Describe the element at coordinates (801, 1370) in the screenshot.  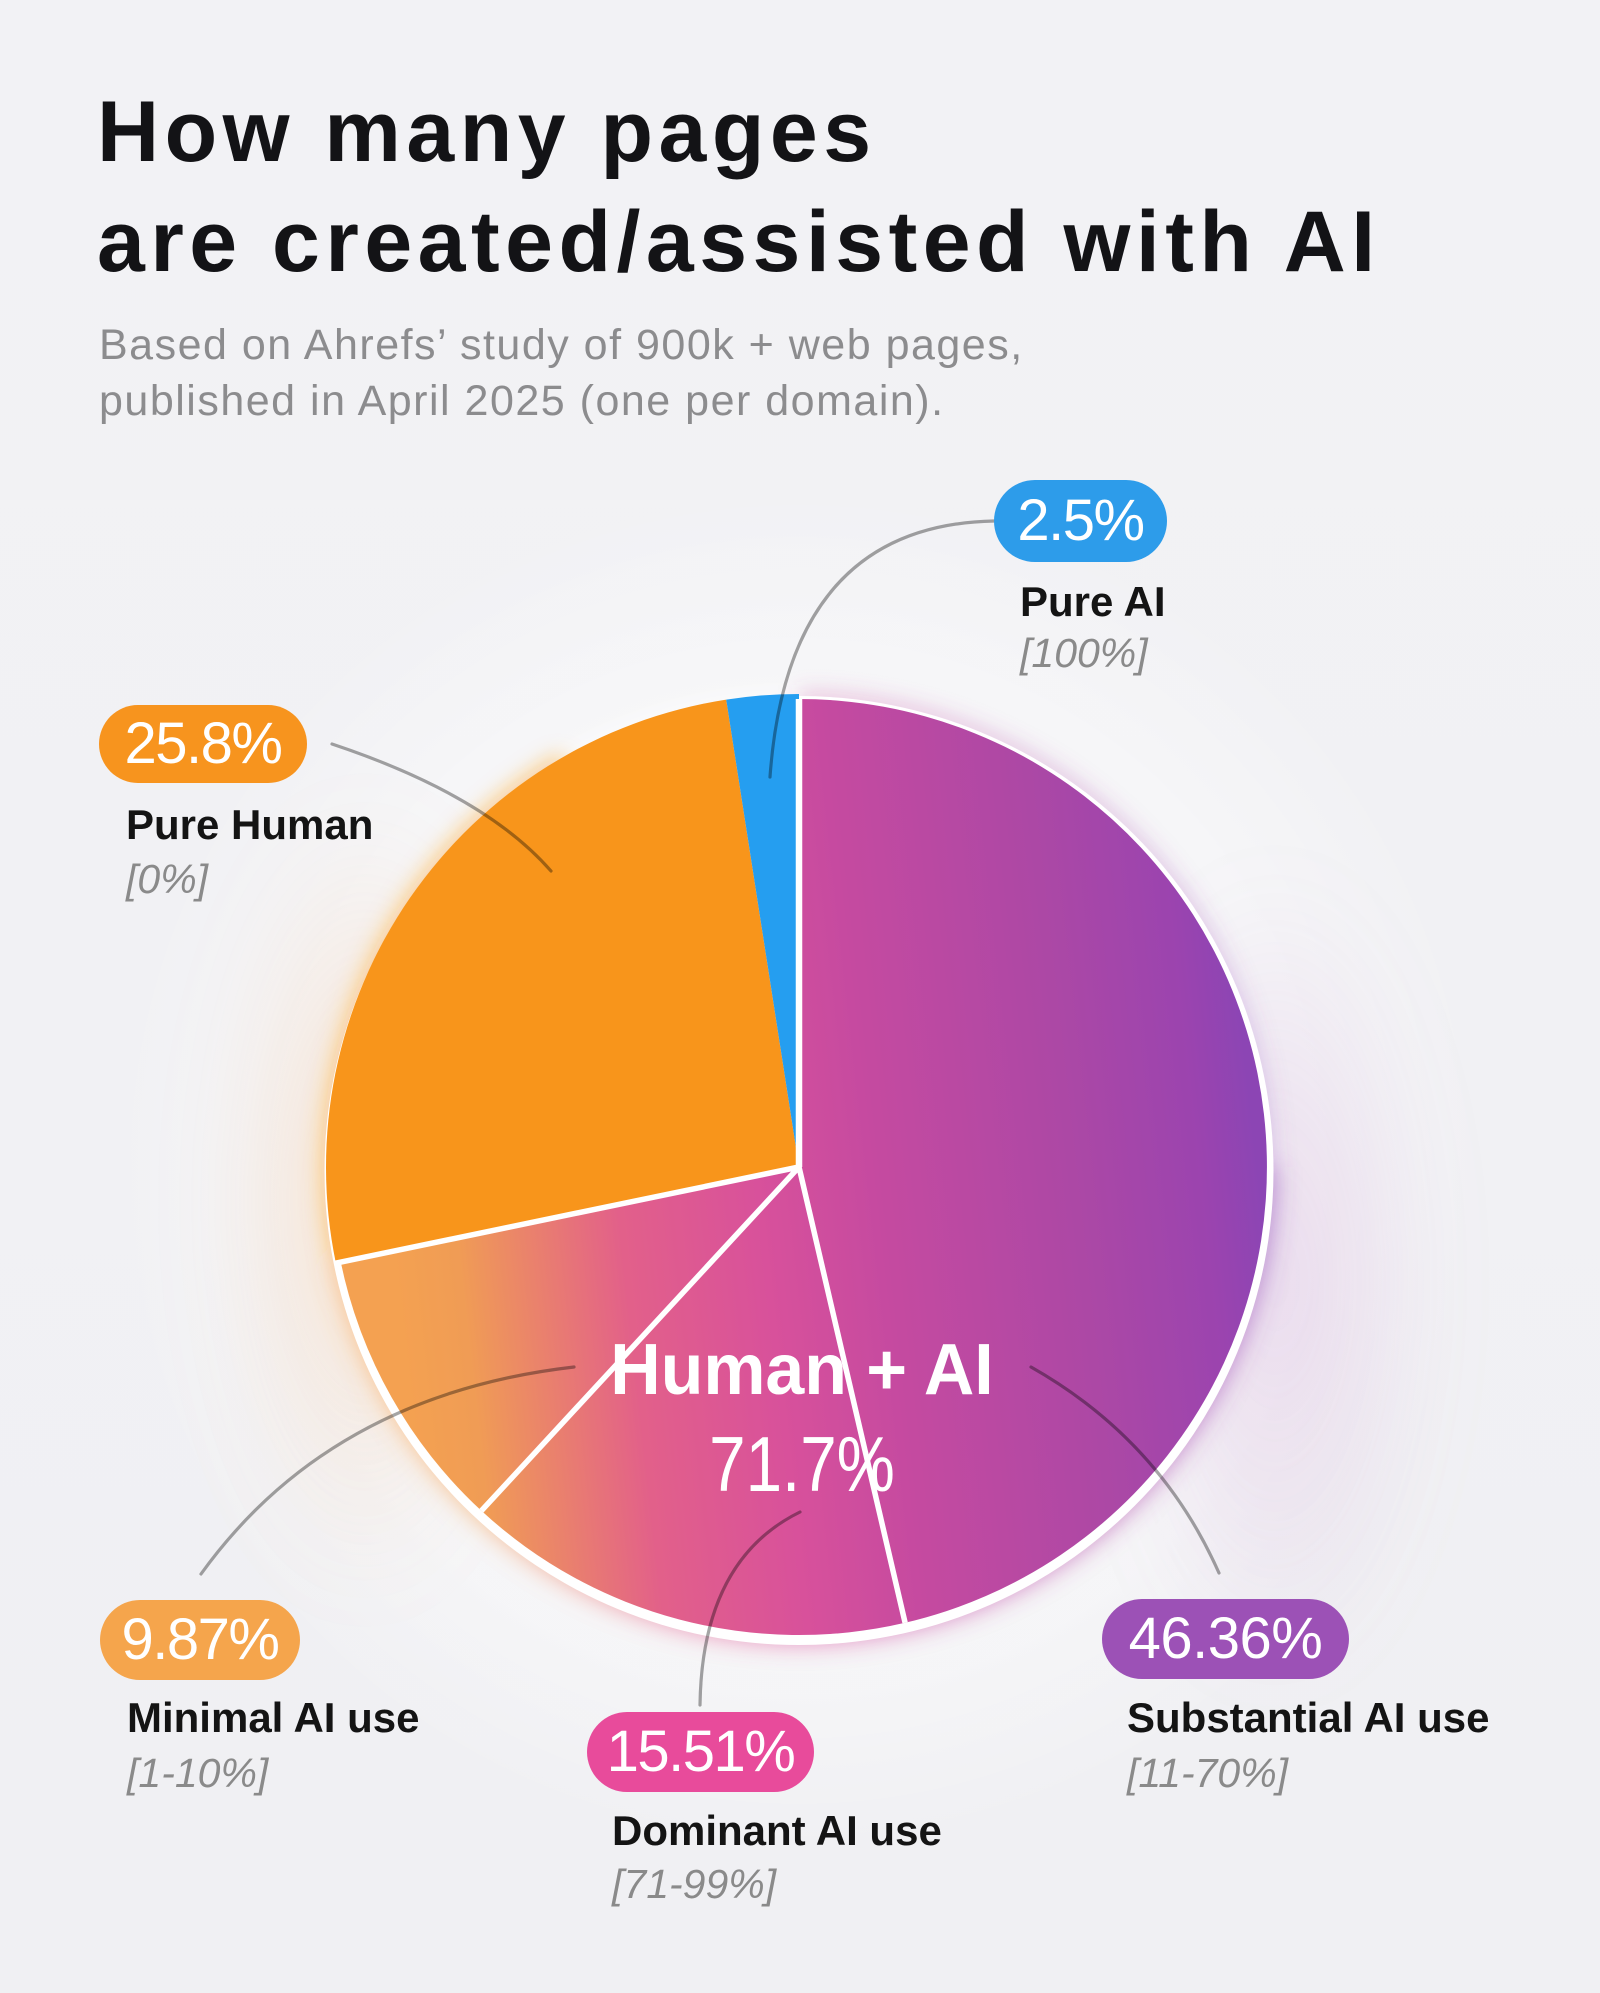
I see `svg-text: Human + AI` at that location.